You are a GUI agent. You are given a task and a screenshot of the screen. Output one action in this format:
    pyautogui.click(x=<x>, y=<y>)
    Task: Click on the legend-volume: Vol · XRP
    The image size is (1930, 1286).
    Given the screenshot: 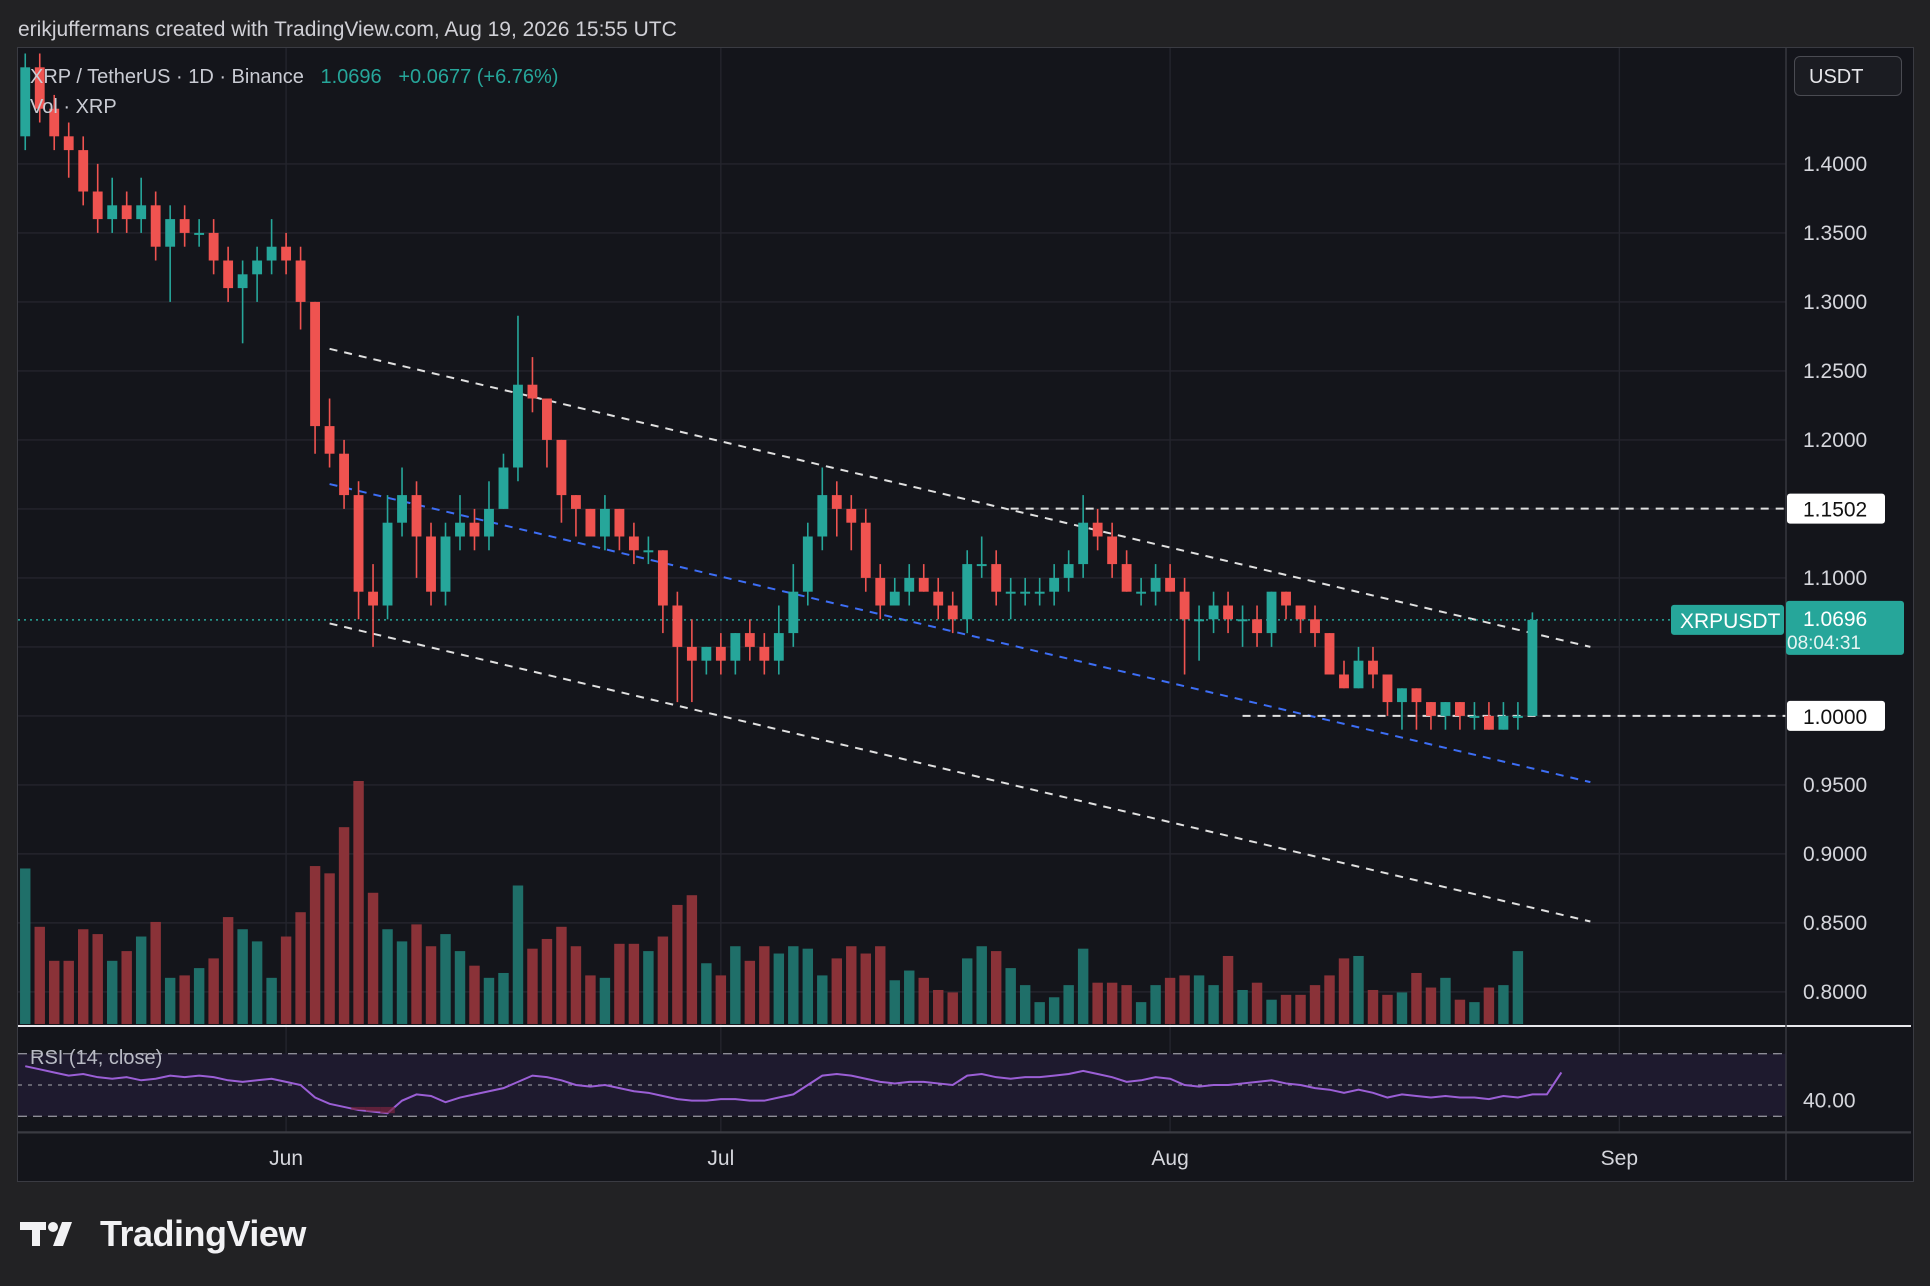 What is the action you would take?
    pyautogui.click(x=73, y=107)
    